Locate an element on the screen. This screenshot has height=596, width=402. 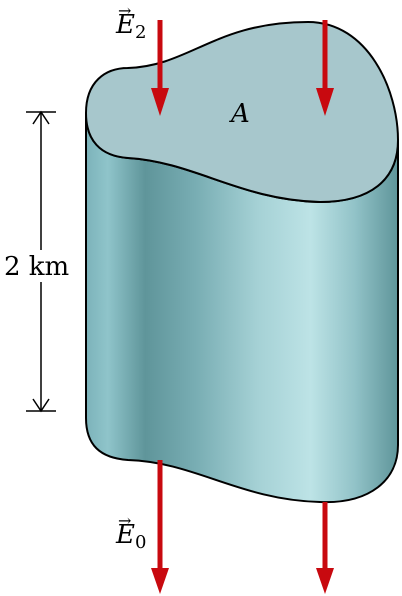
bottom-field-arrowhead-right is located at coordinates (325, 581).